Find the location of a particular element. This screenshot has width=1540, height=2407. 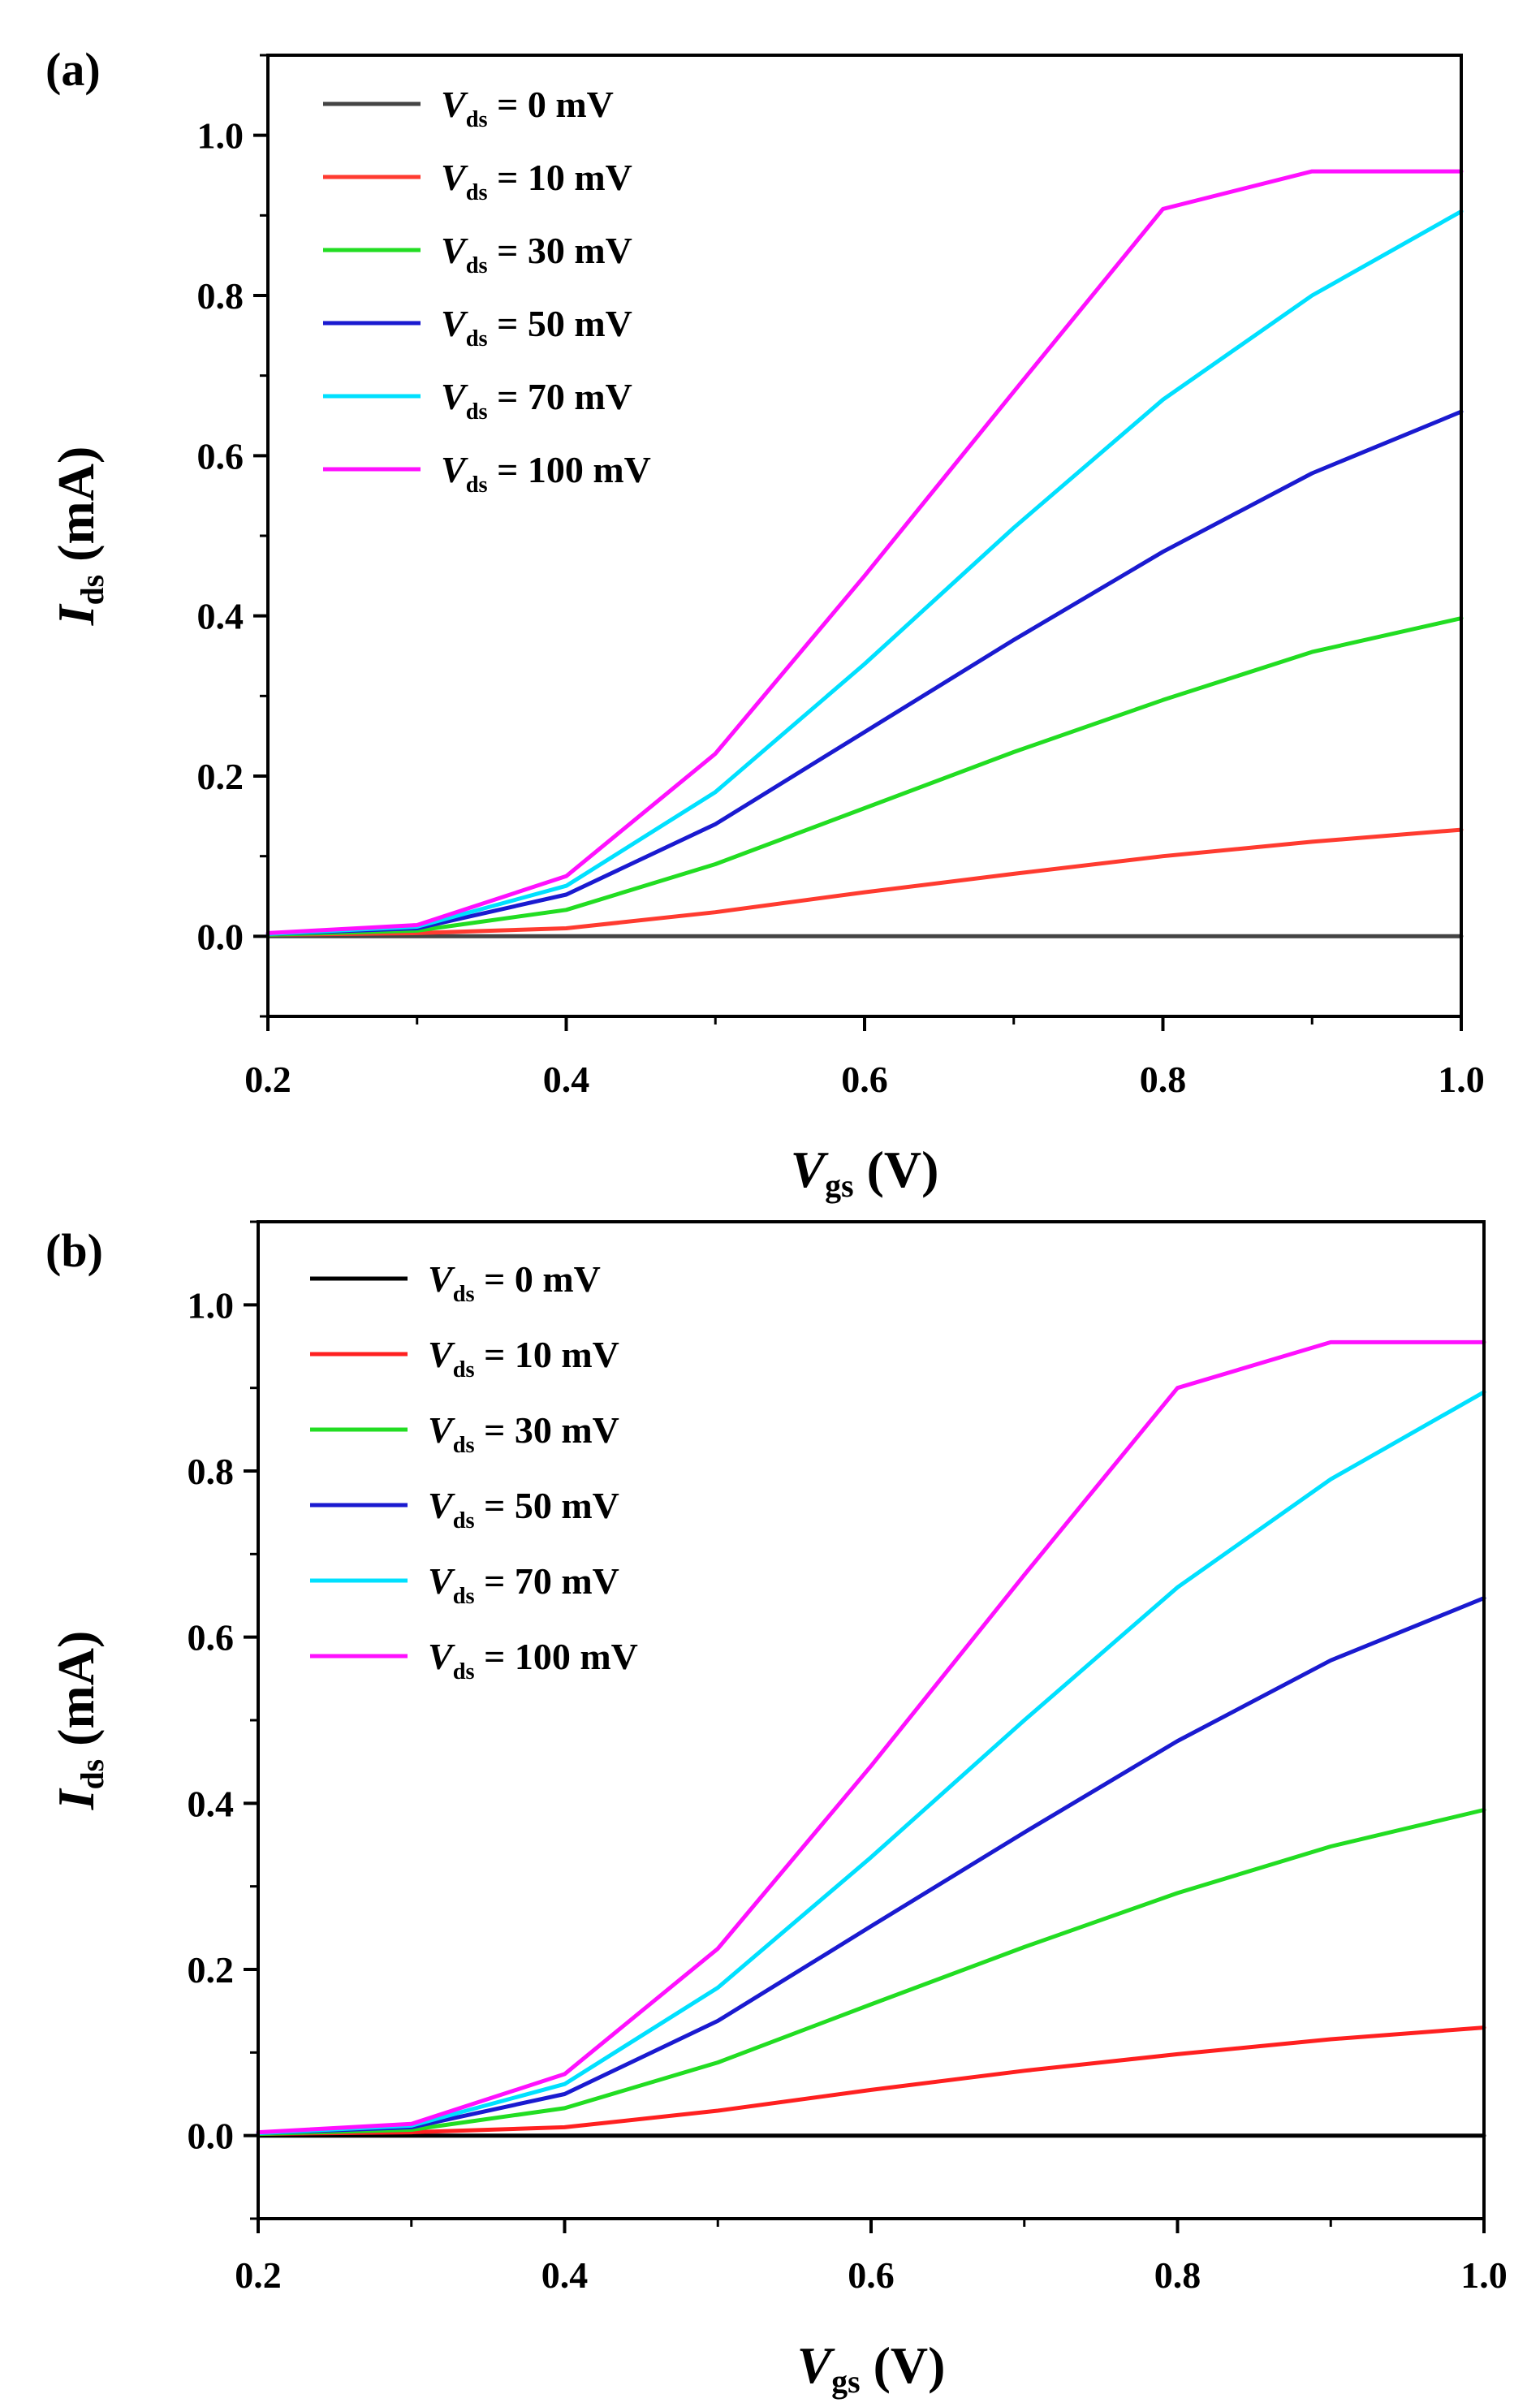

panel-label: (b) is located at coordinates (74, 1250).